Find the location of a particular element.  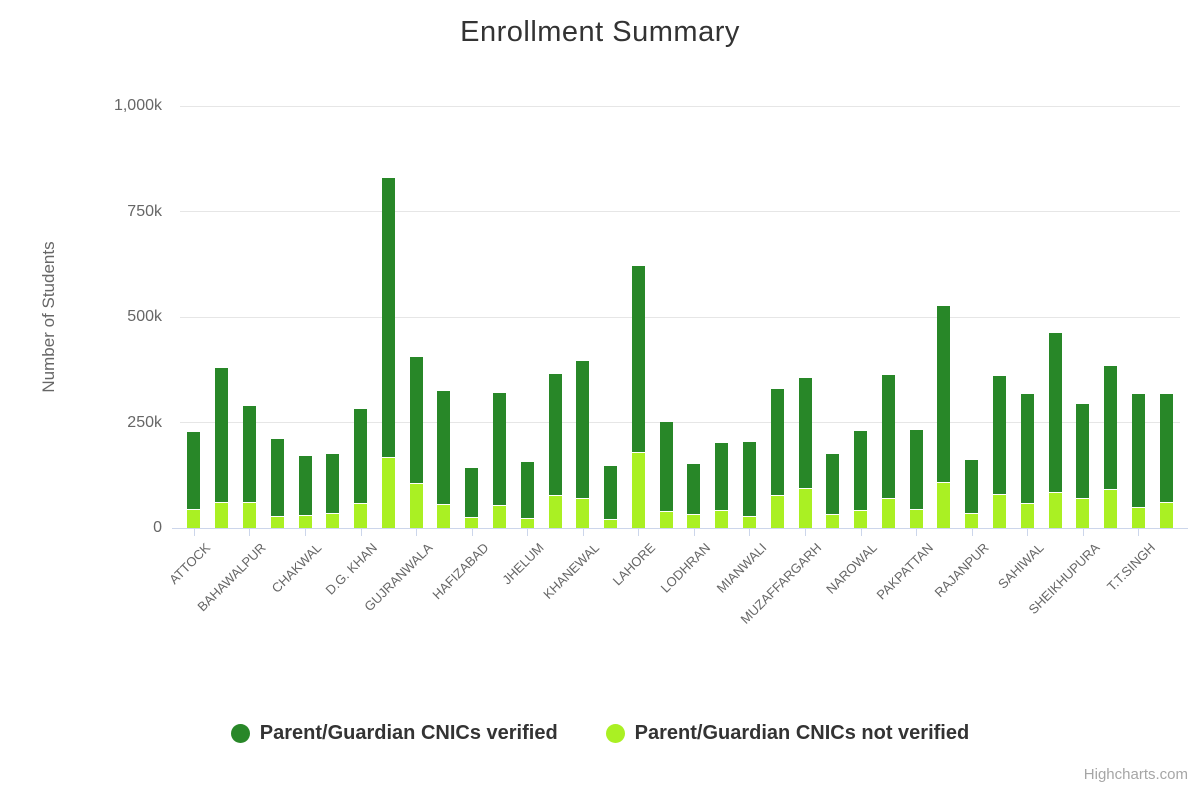

legend-item-verified: Parent/Guardian CNICs verified is located at coordinates (394, 733).